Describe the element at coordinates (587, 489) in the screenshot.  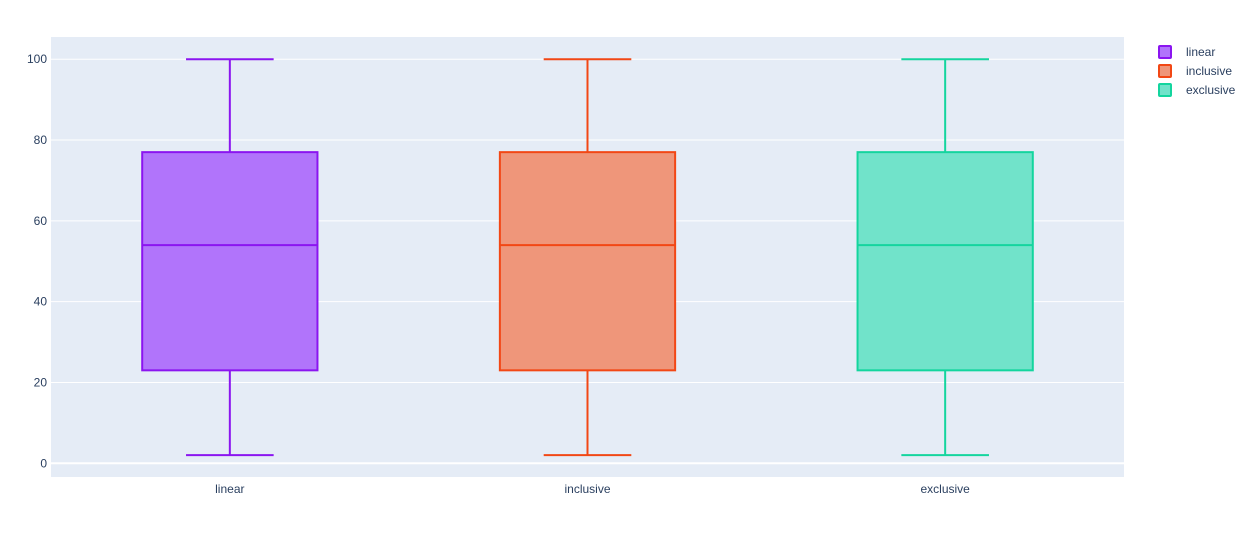
I see `x-tick-label: inclusive` at that location.